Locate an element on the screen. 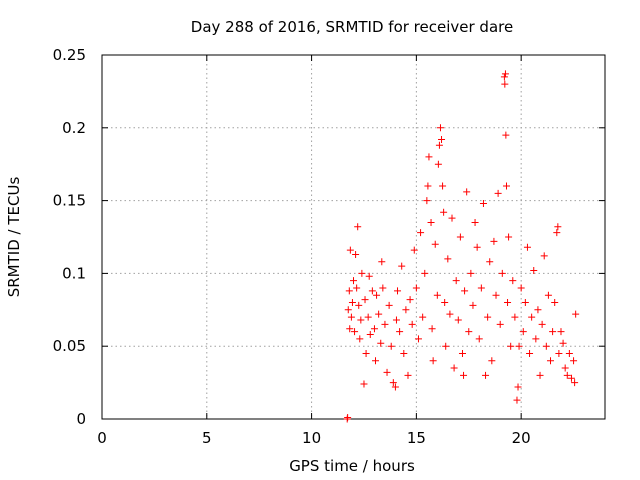 Image resolution: width=640 pixels, height=480 pixels. x-axis-label: GPS time / hours is located at coordinates (352, 466).